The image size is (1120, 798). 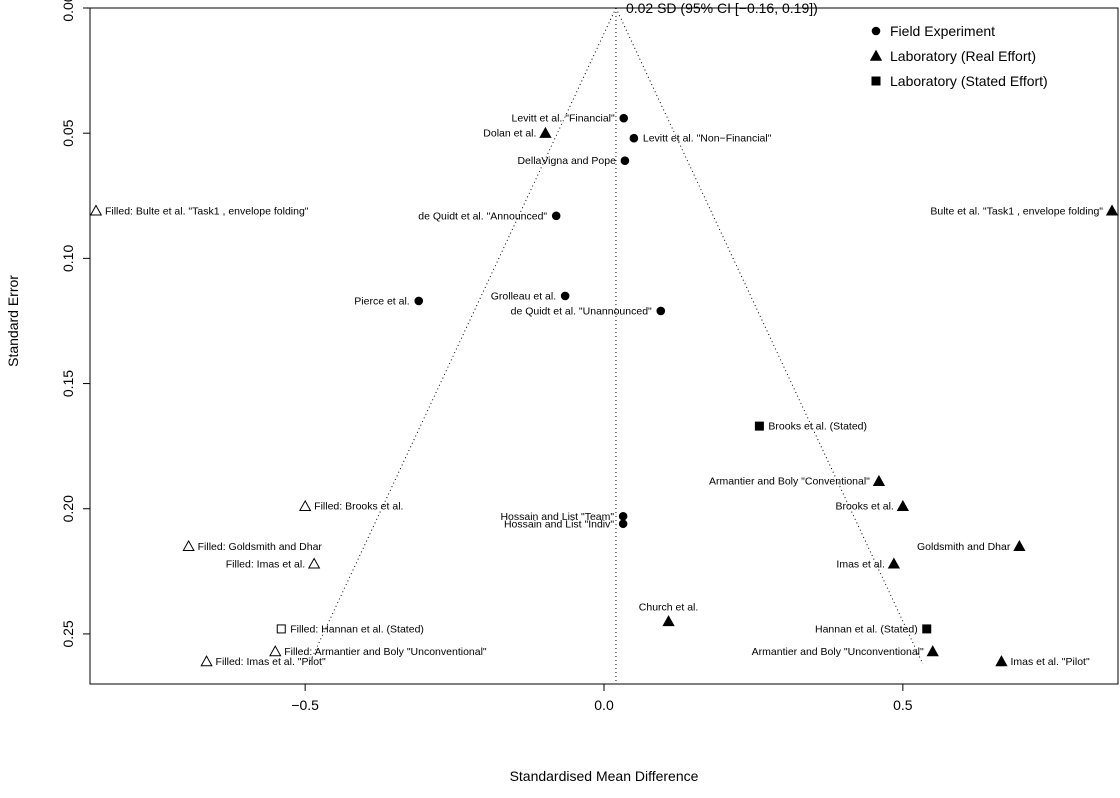 I want to click on data-point-label: Filled: Imas et al. "Pilot", so click(x=271, y=662).